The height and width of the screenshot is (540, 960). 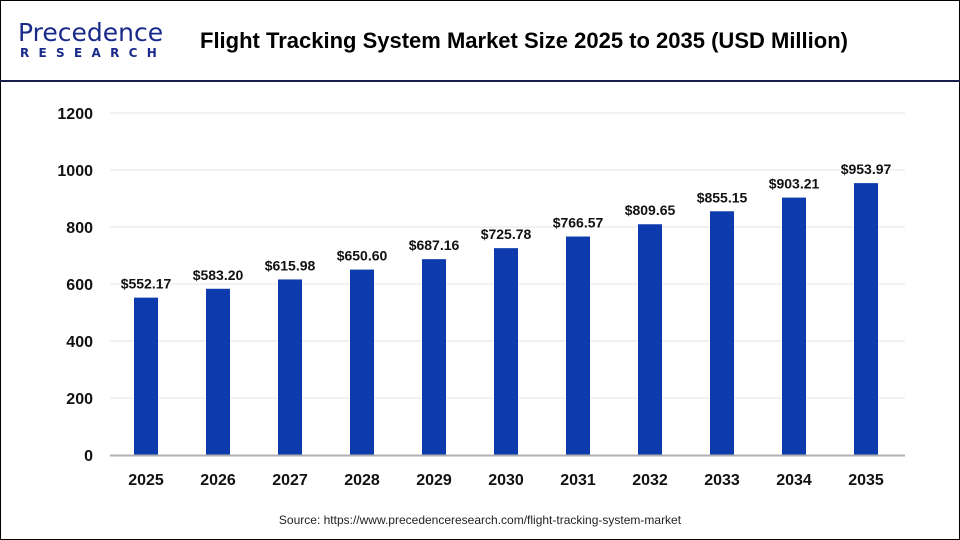 I want to click on x-tick-label: 2027, so click(x=290, y=480).